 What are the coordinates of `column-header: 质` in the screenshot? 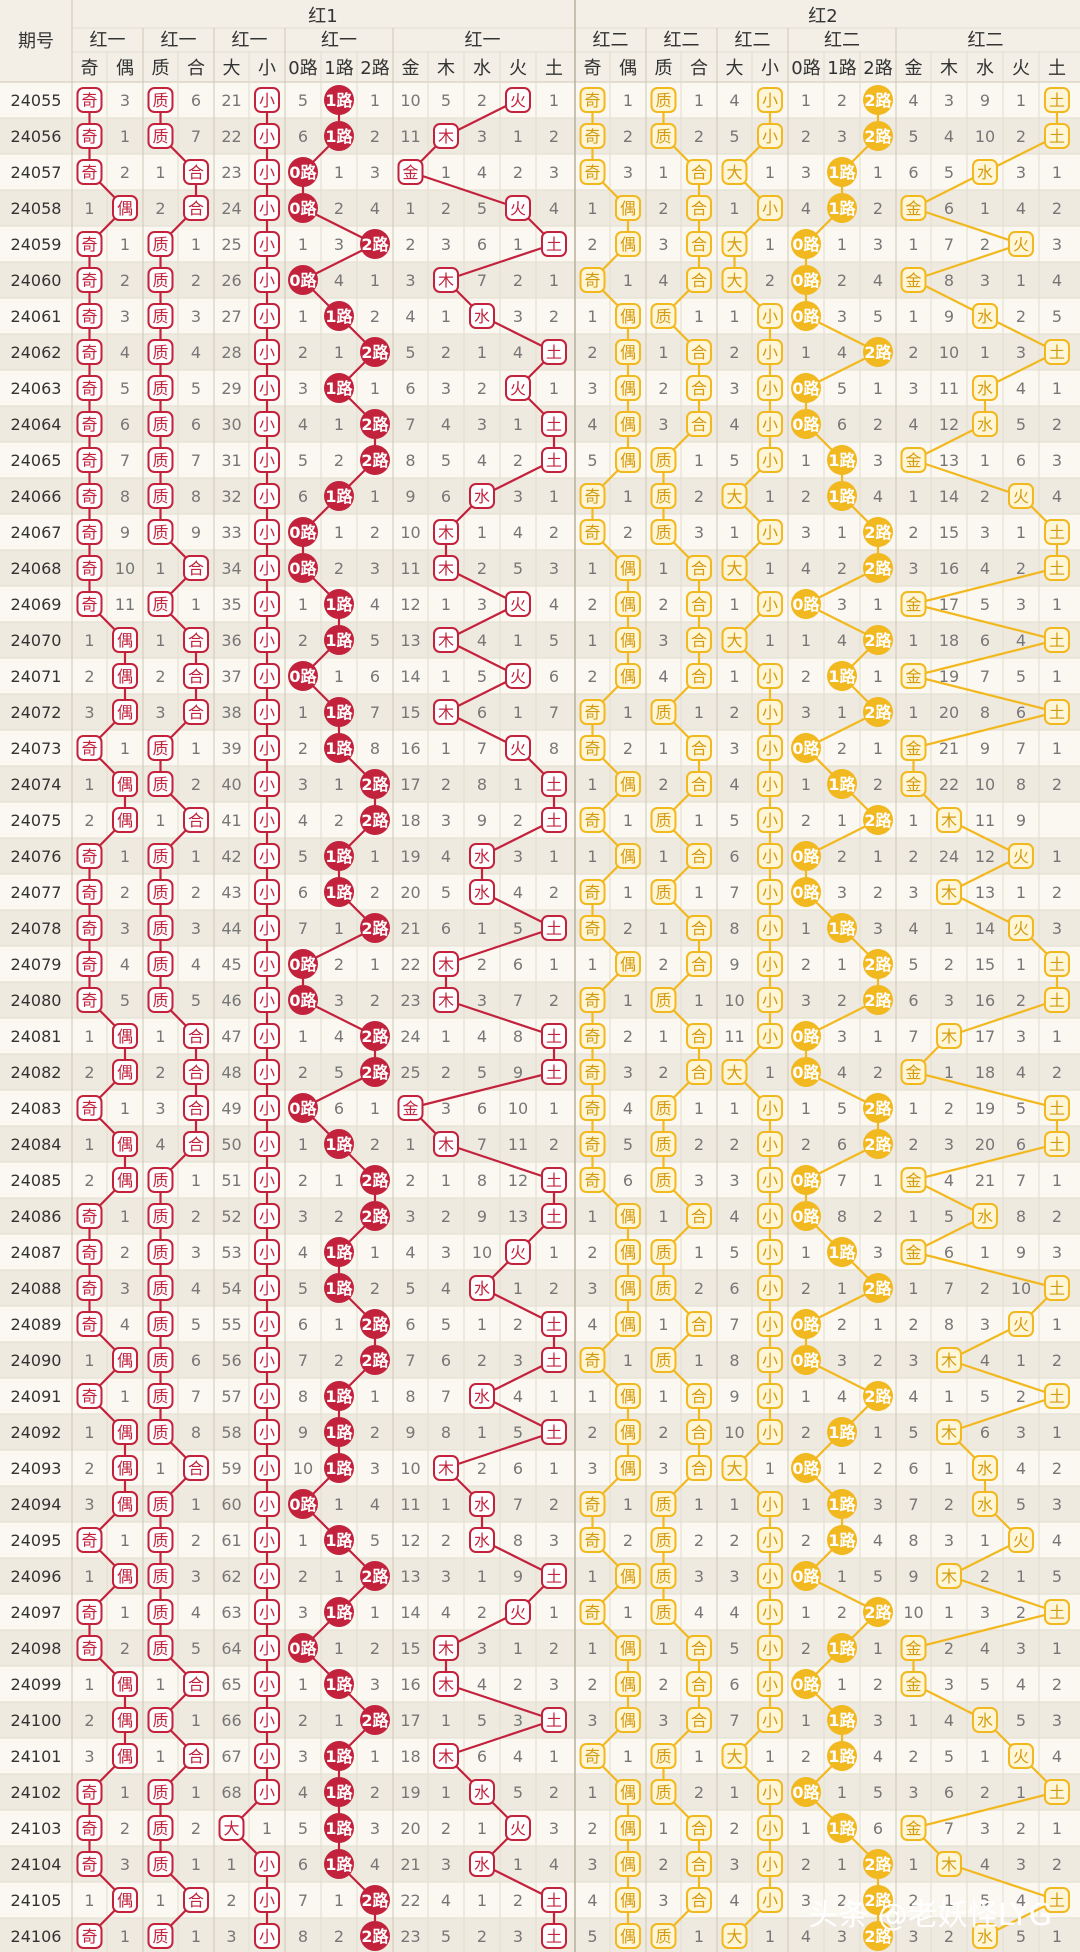 It's located at (664, 68).